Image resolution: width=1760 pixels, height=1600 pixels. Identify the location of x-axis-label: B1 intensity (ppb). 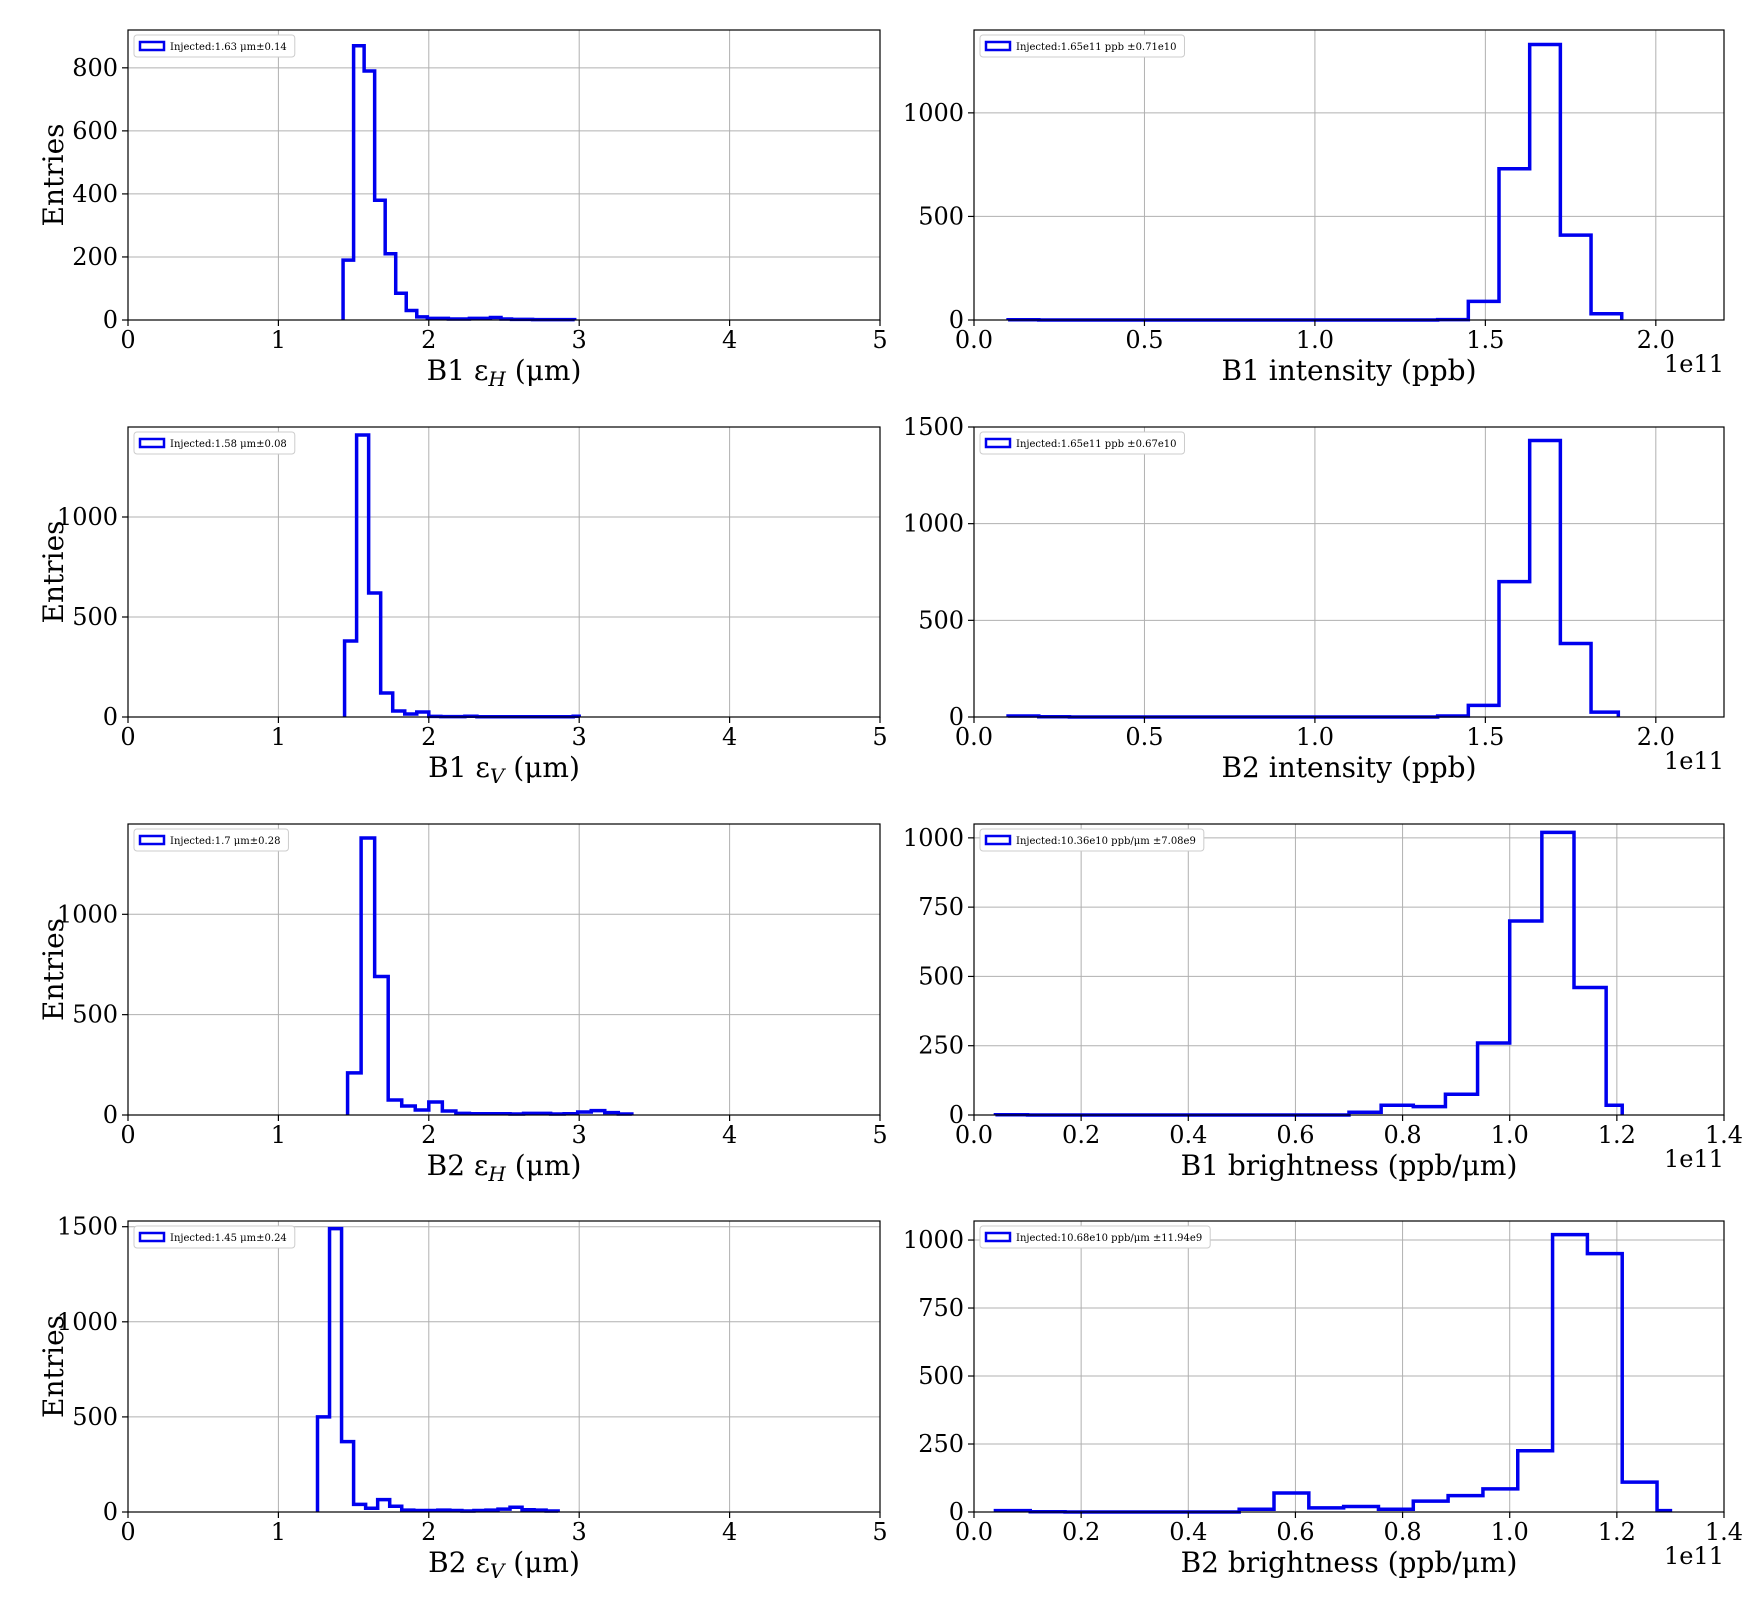
(1348, 370).